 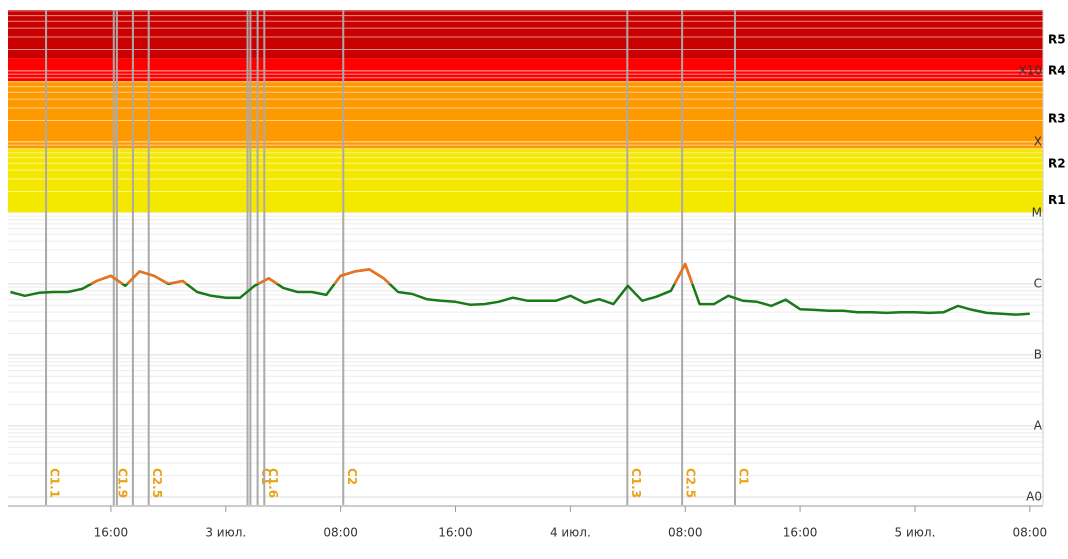 I want to click on event-label: C1.6, so click(x=273, y=483).